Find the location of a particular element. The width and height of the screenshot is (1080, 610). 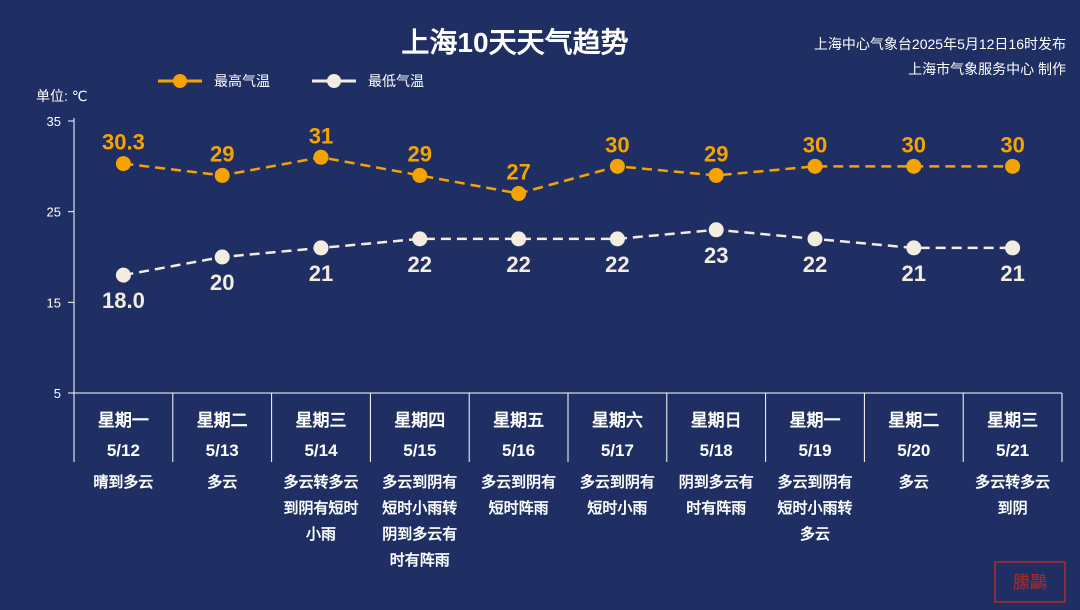

y-tick-label: 5 is located at coordinates (57, 393).